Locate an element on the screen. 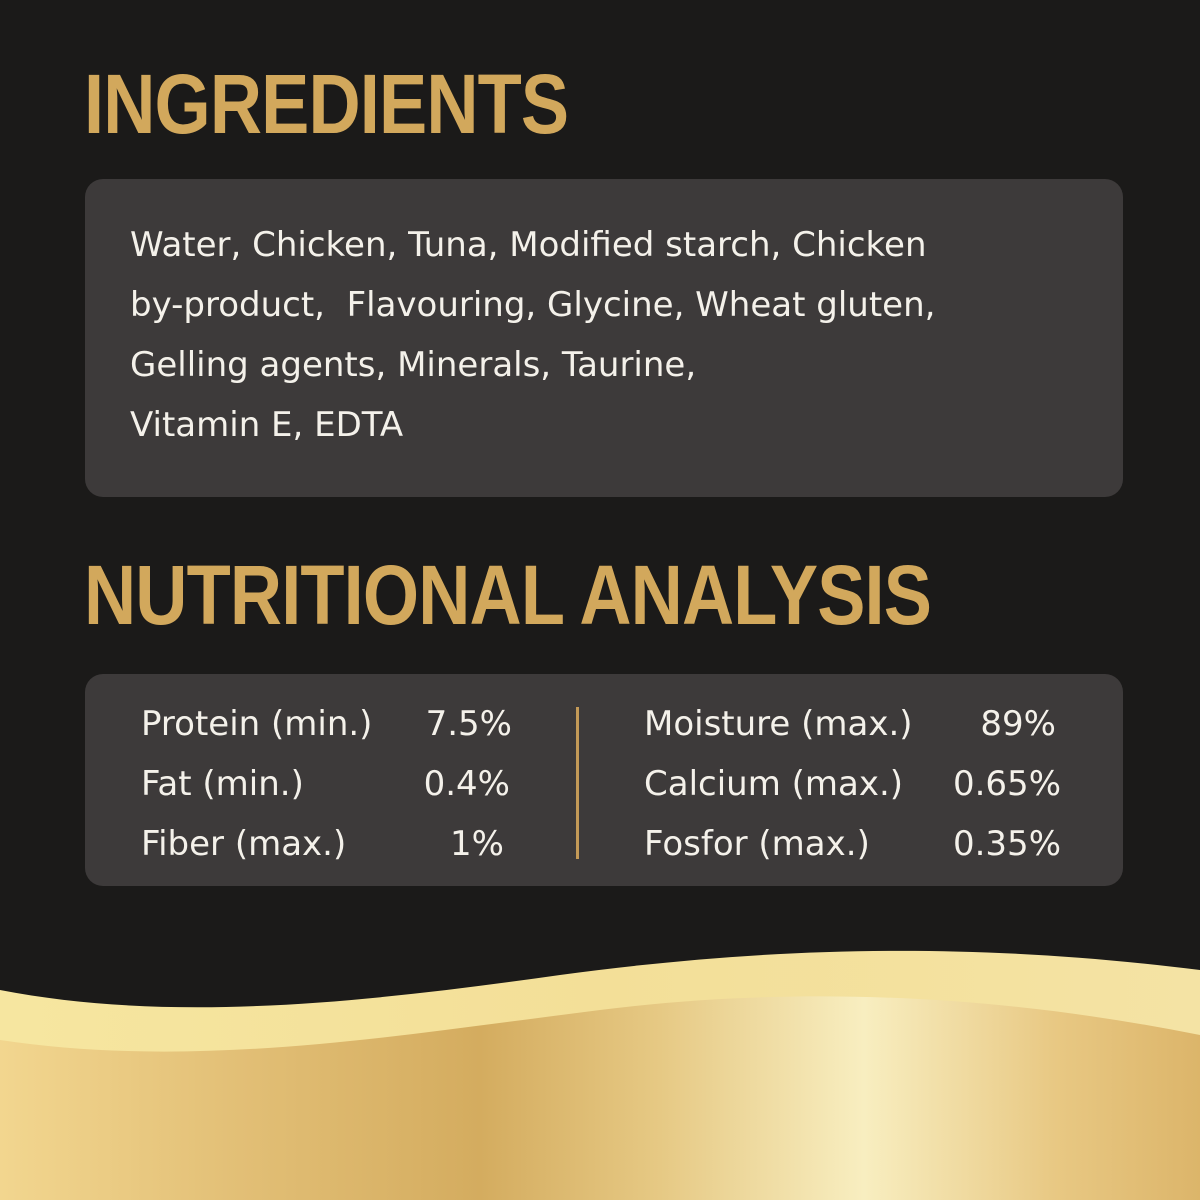 This screenshot has width=1200, height=1200. ingredients-line: Gelling agents, Minerals, Taurine, is located at coordinates (413, 365).